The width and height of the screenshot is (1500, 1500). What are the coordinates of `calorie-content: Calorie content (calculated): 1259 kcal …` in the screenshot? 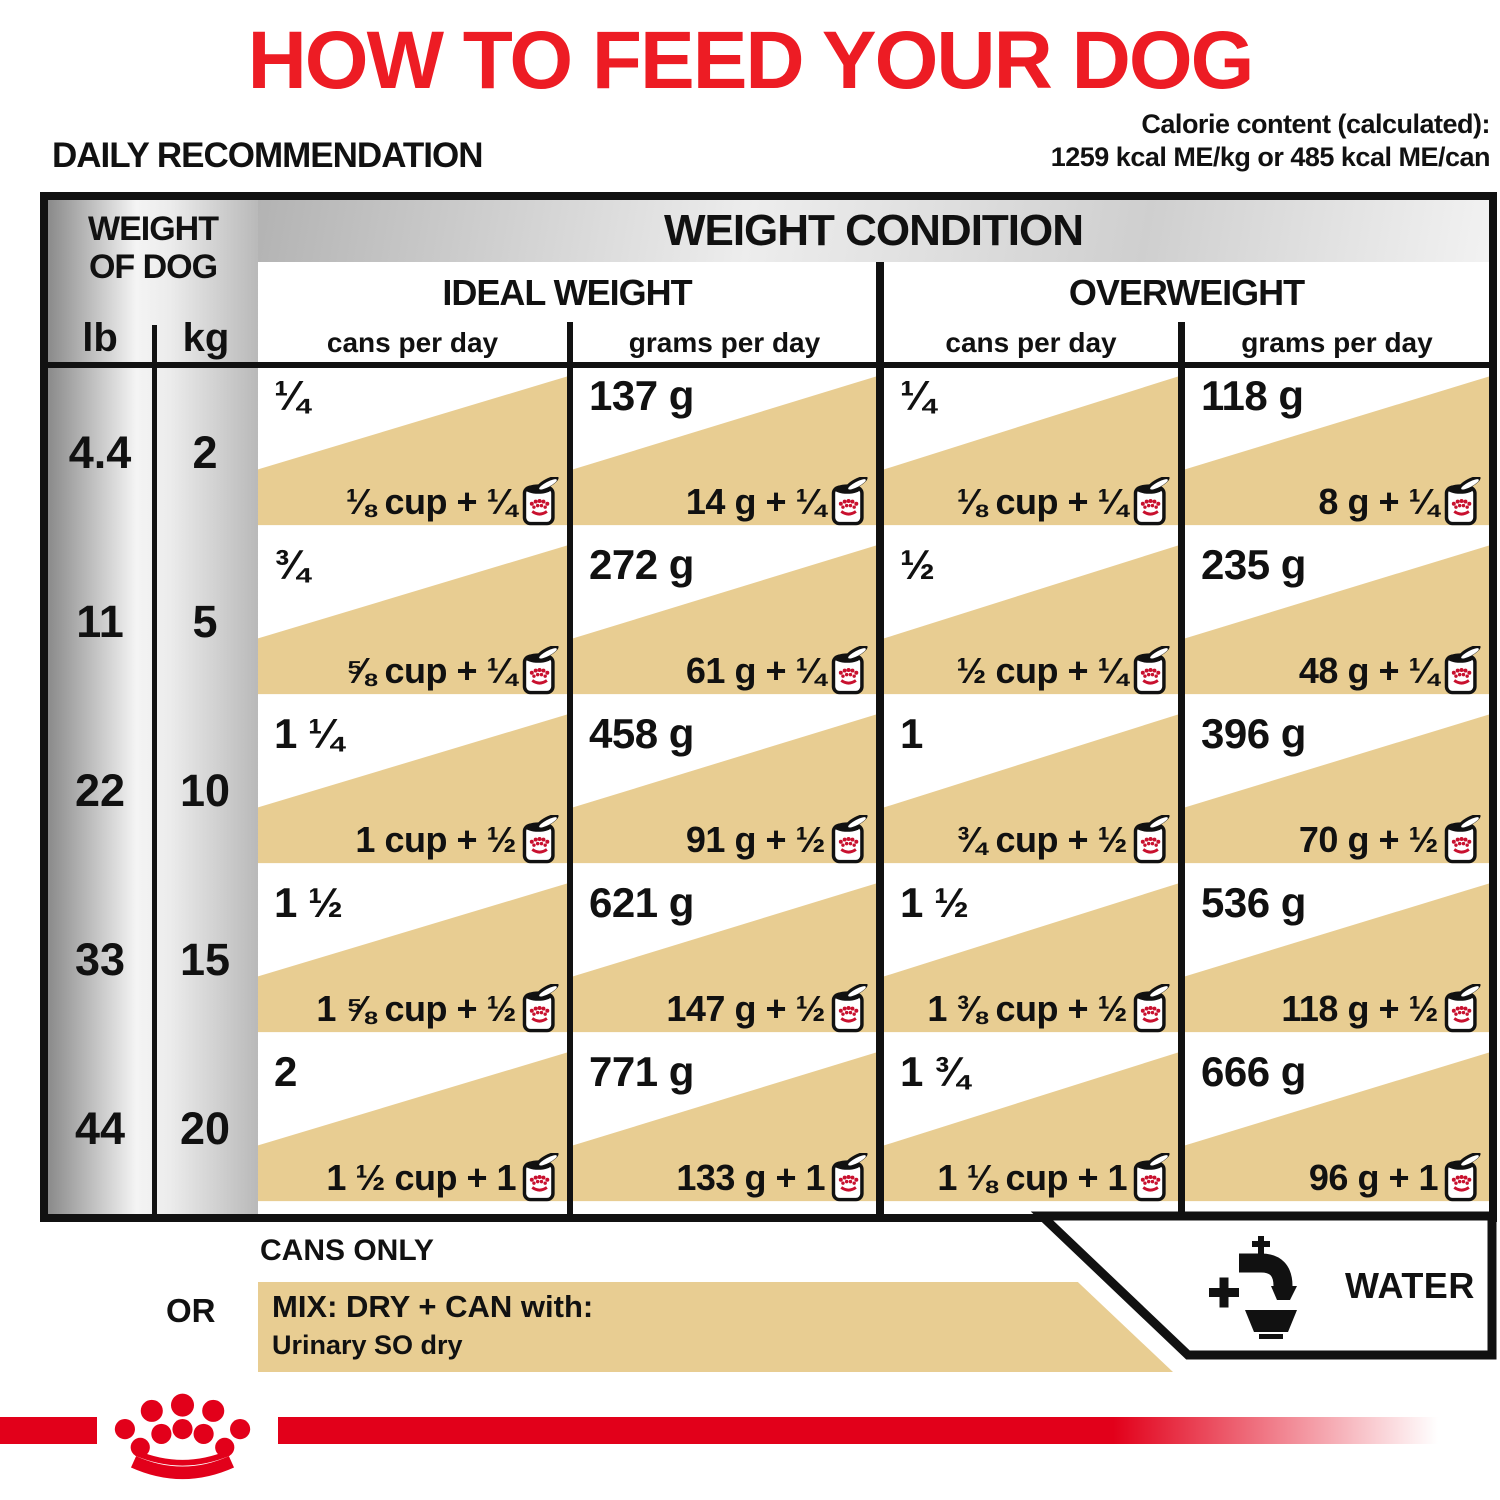 It's located at (1270, 141).